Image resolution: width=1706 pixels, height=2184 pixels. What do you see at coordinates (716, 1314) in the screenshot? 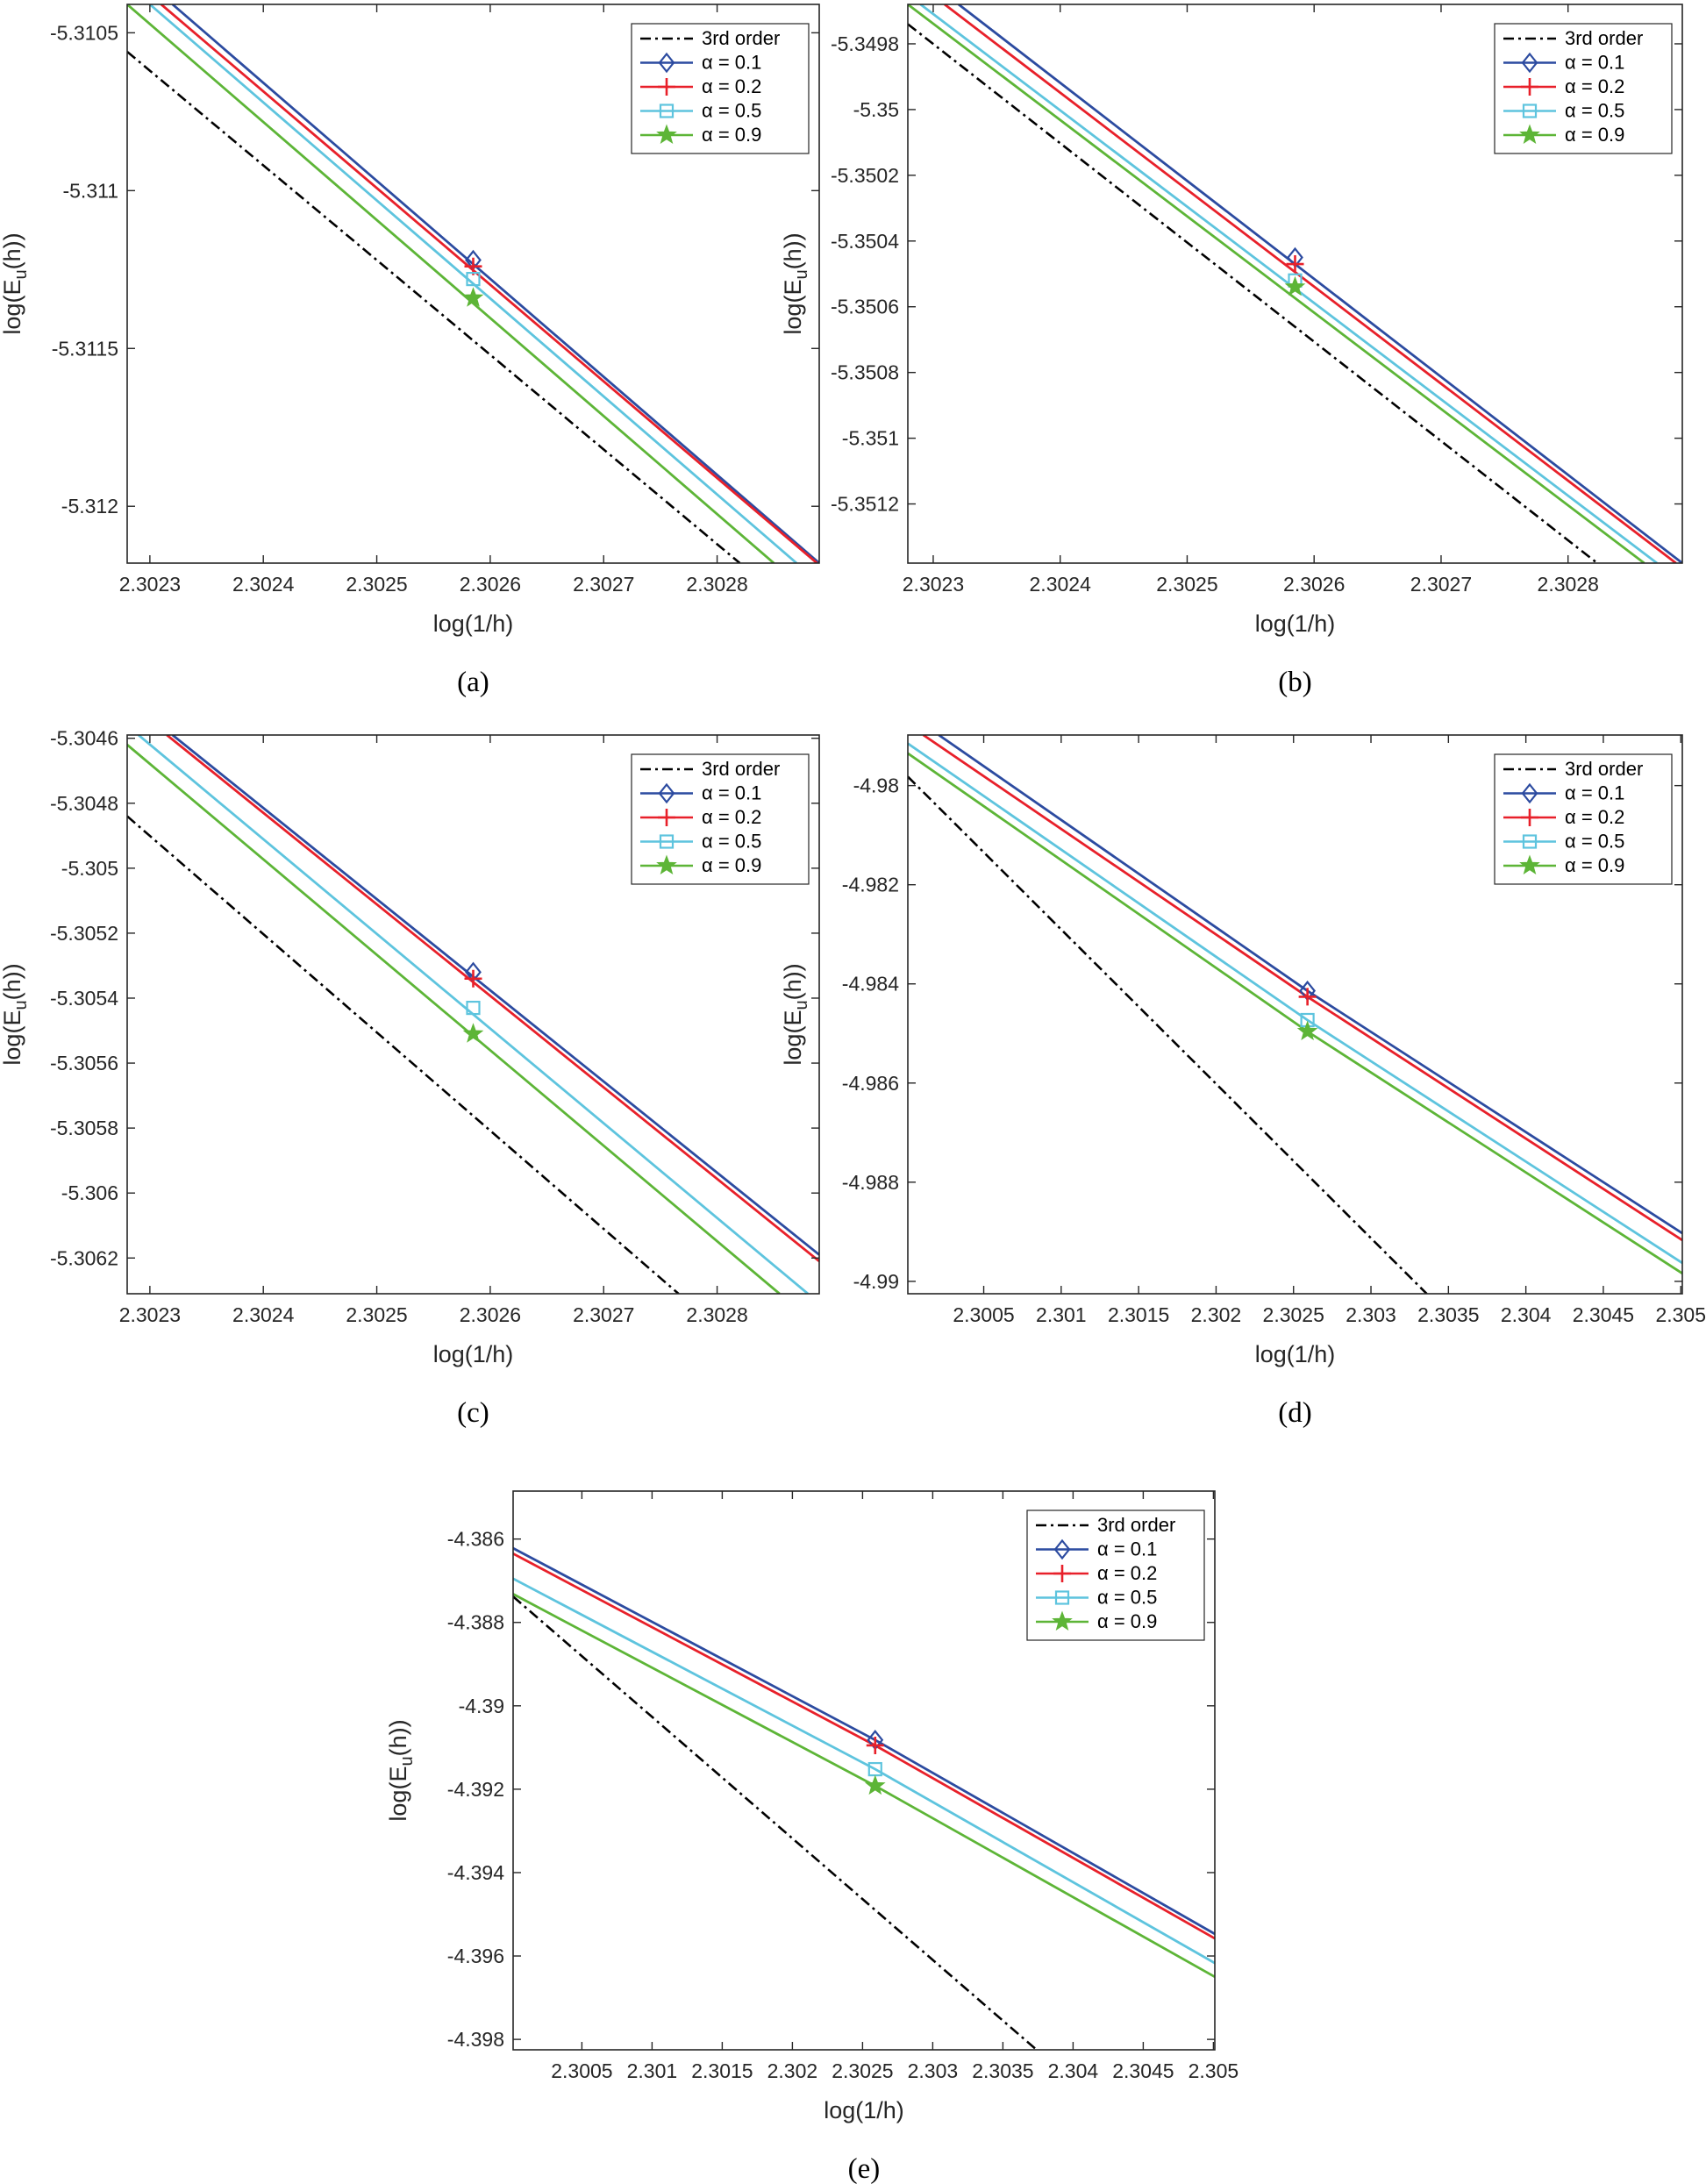
I see `x-tick-label: 2.3028` at bounding box center [716, 1314].